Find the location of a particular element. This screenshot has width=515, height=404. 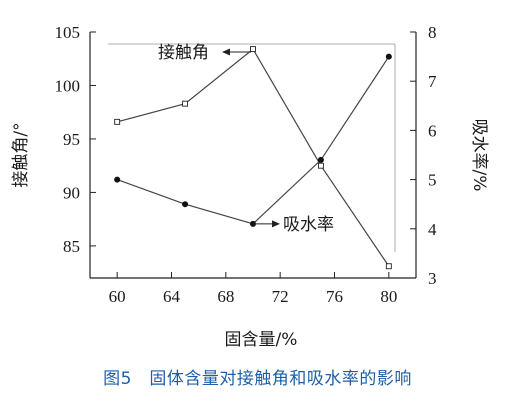

right-y-axis: 3 4 5 6 7 8 is located at coordinates (423, 155).